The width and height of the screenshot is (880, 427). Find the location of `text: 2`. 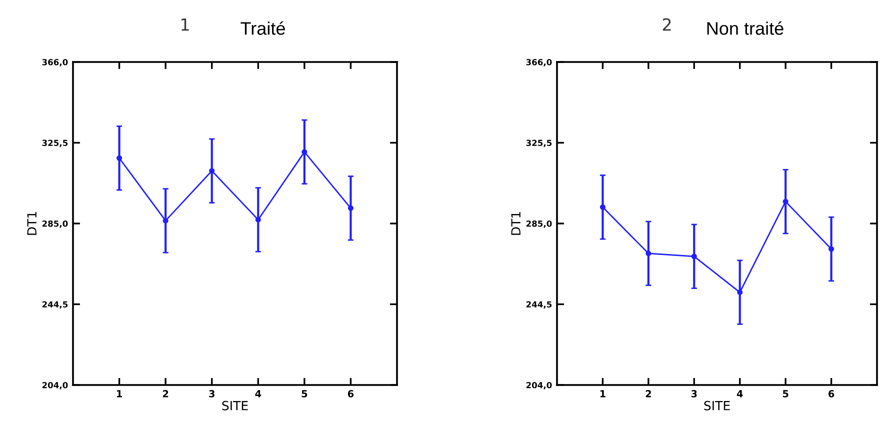

text: 2 is located at coordinates (666, 24).